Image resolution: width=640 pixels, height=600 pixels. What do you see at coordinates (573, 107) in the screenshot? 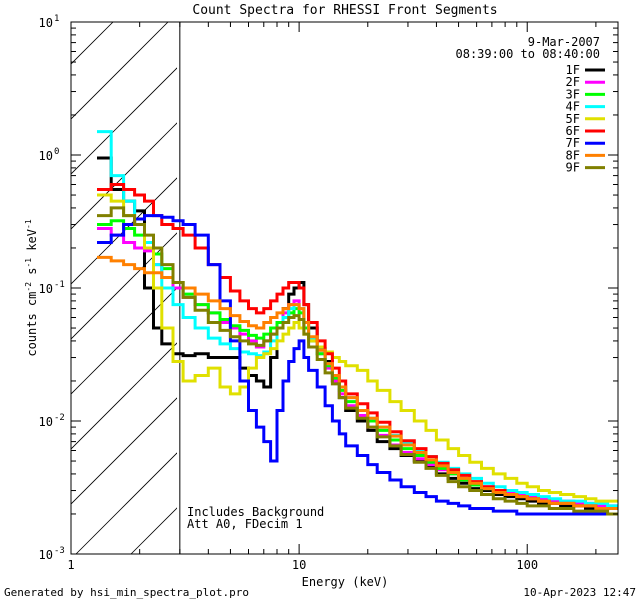
I see `legend-label: 4F` at bounding box center [573, 107].